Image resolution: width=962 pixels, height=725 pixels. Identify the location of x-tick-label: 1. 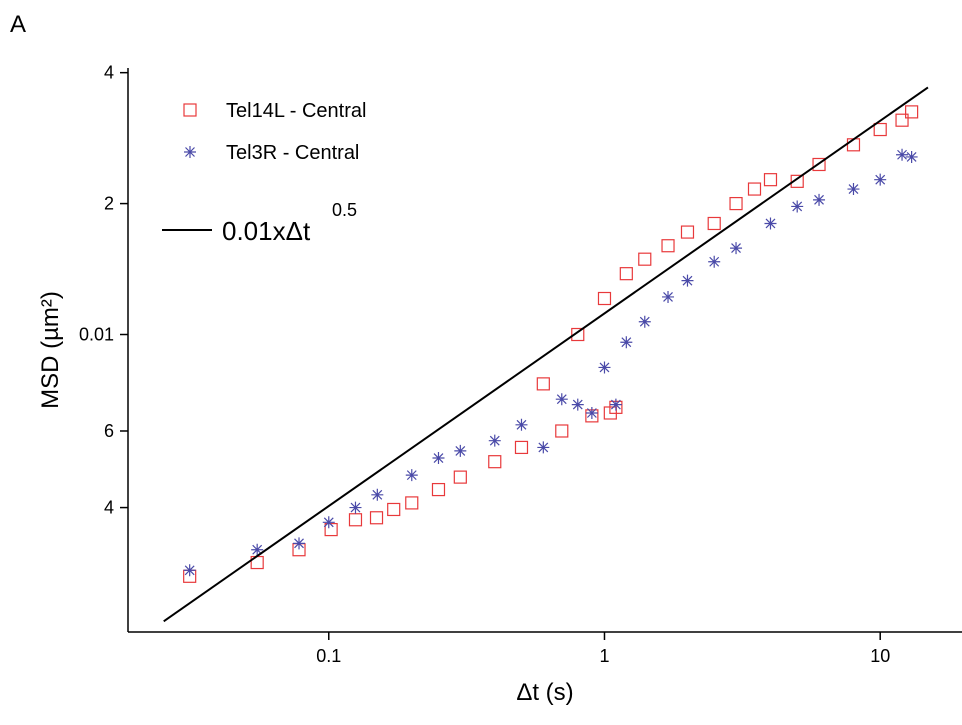
(604, 656).